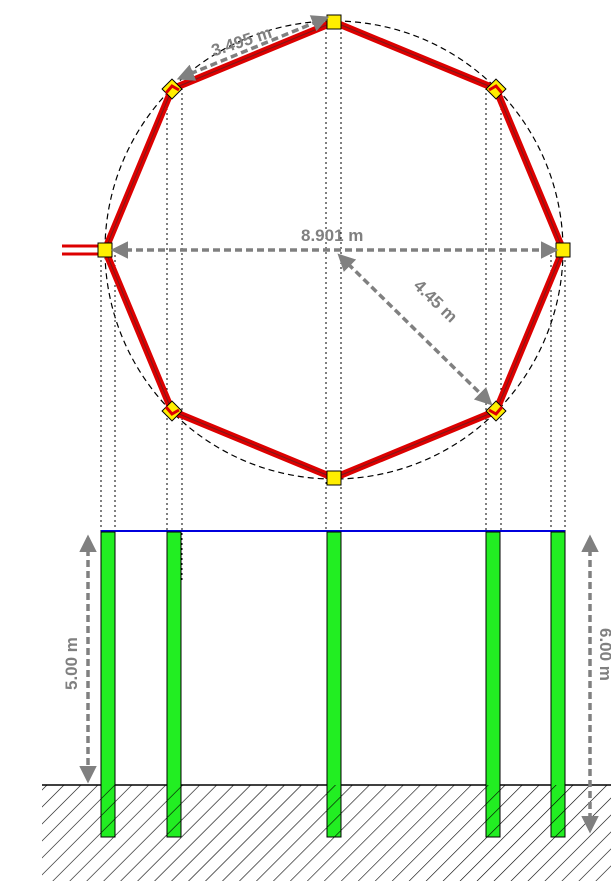 The width and height of the screenshot is (611, 881). What do you see at coordinates (415, 329) in the screenshot?
I see `radius-arrow` at bounding box center [415, 329].